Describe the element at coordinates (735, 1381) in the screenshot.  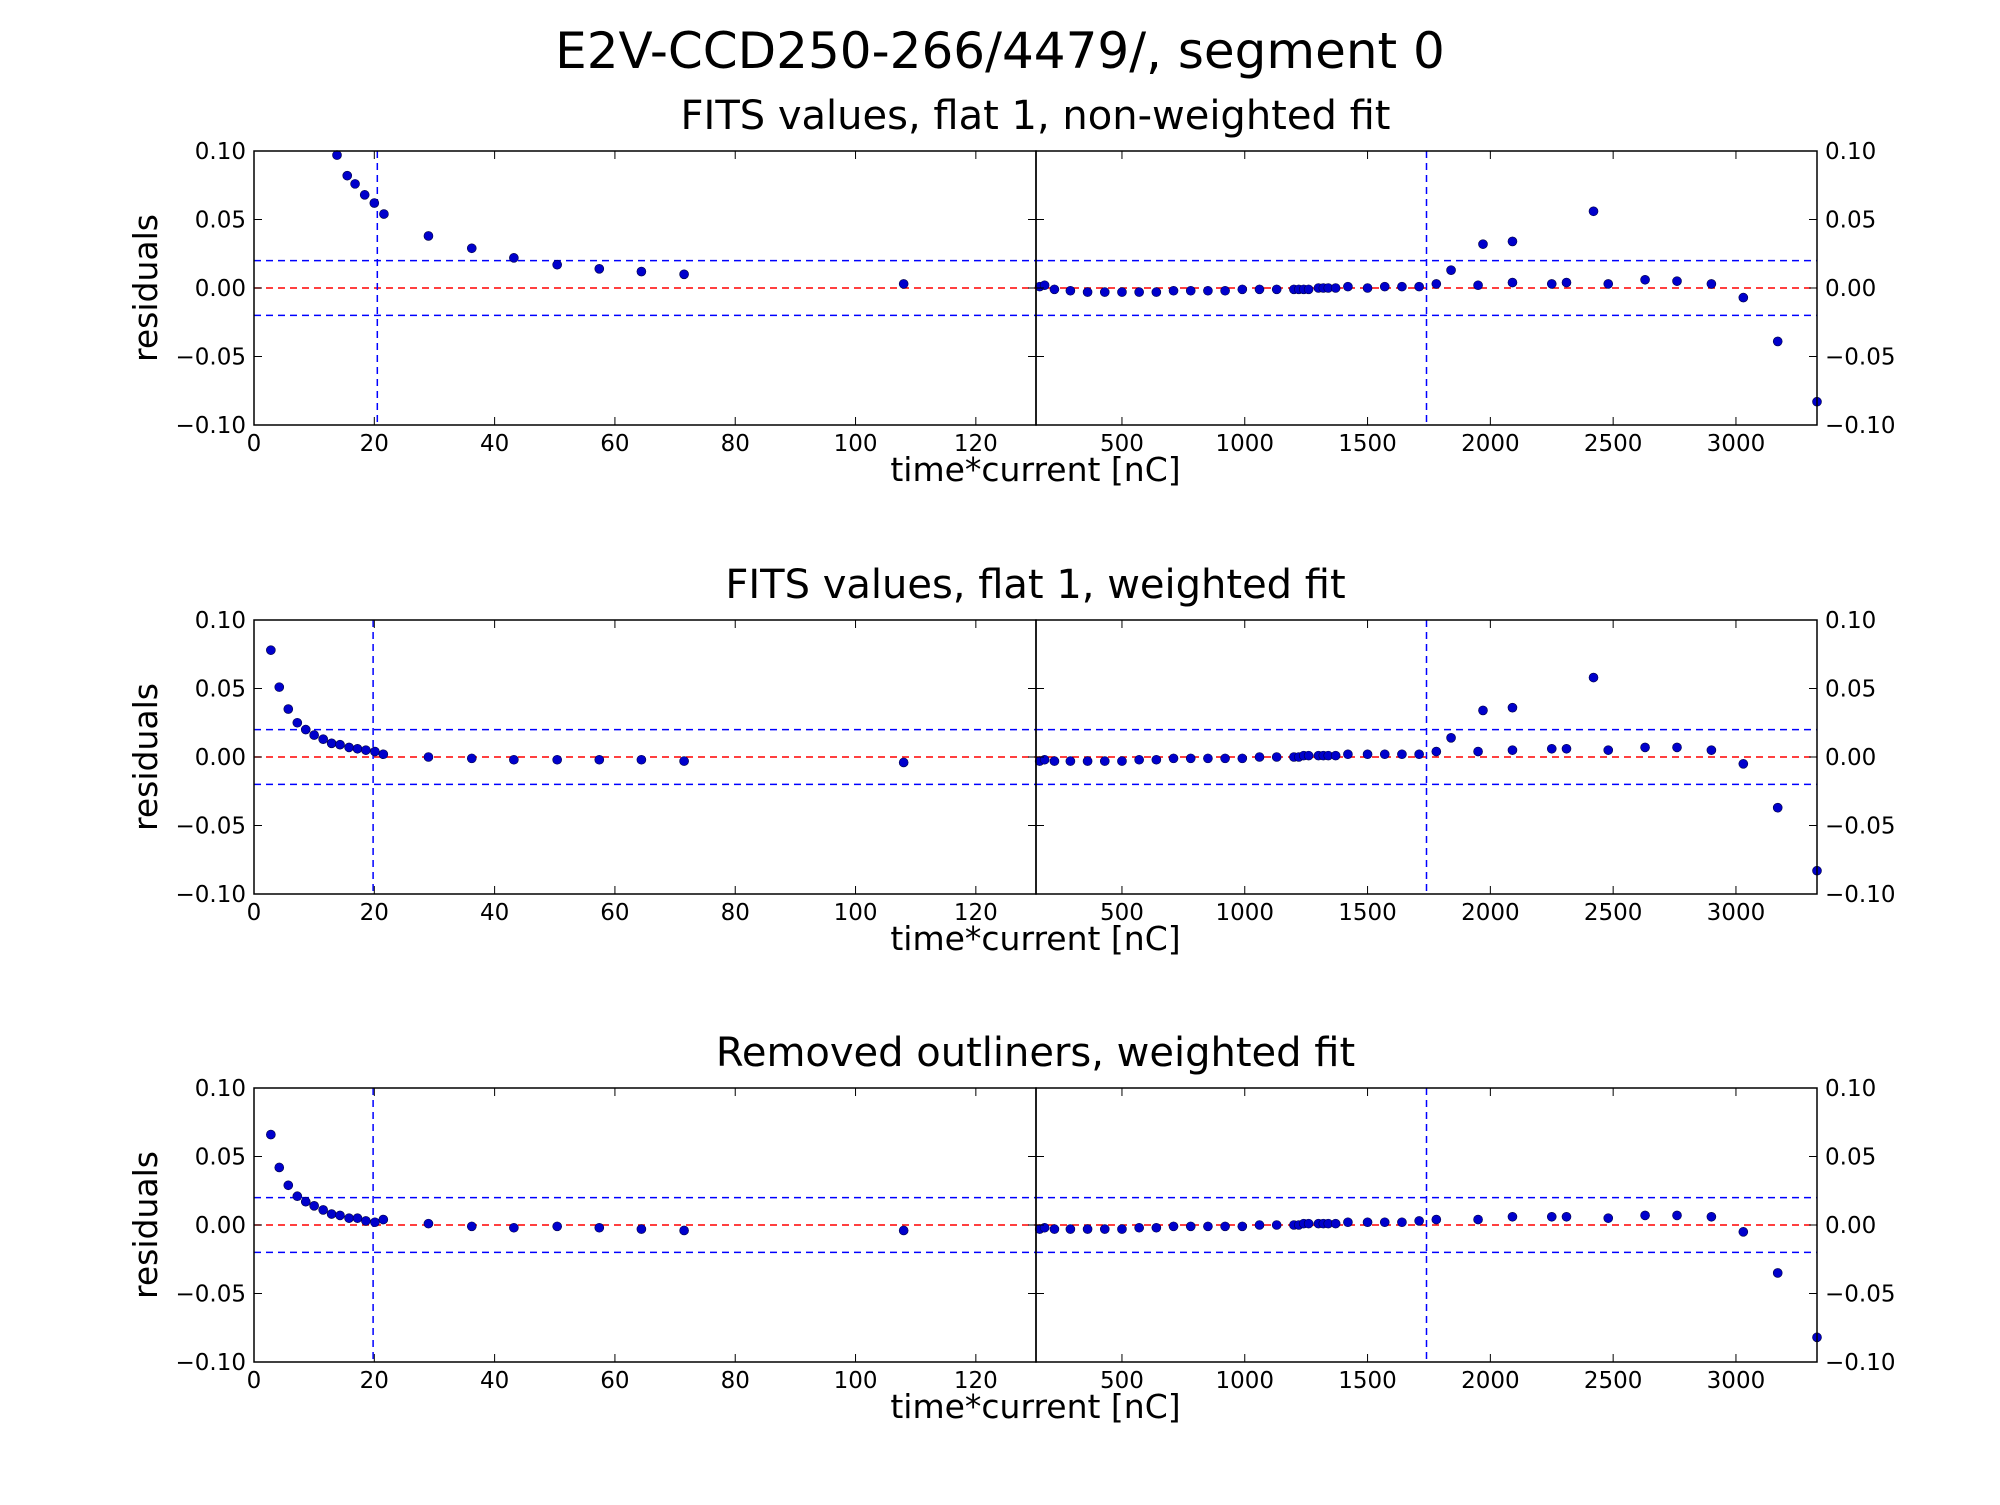
I see `x-tick-label: 80` at that location.